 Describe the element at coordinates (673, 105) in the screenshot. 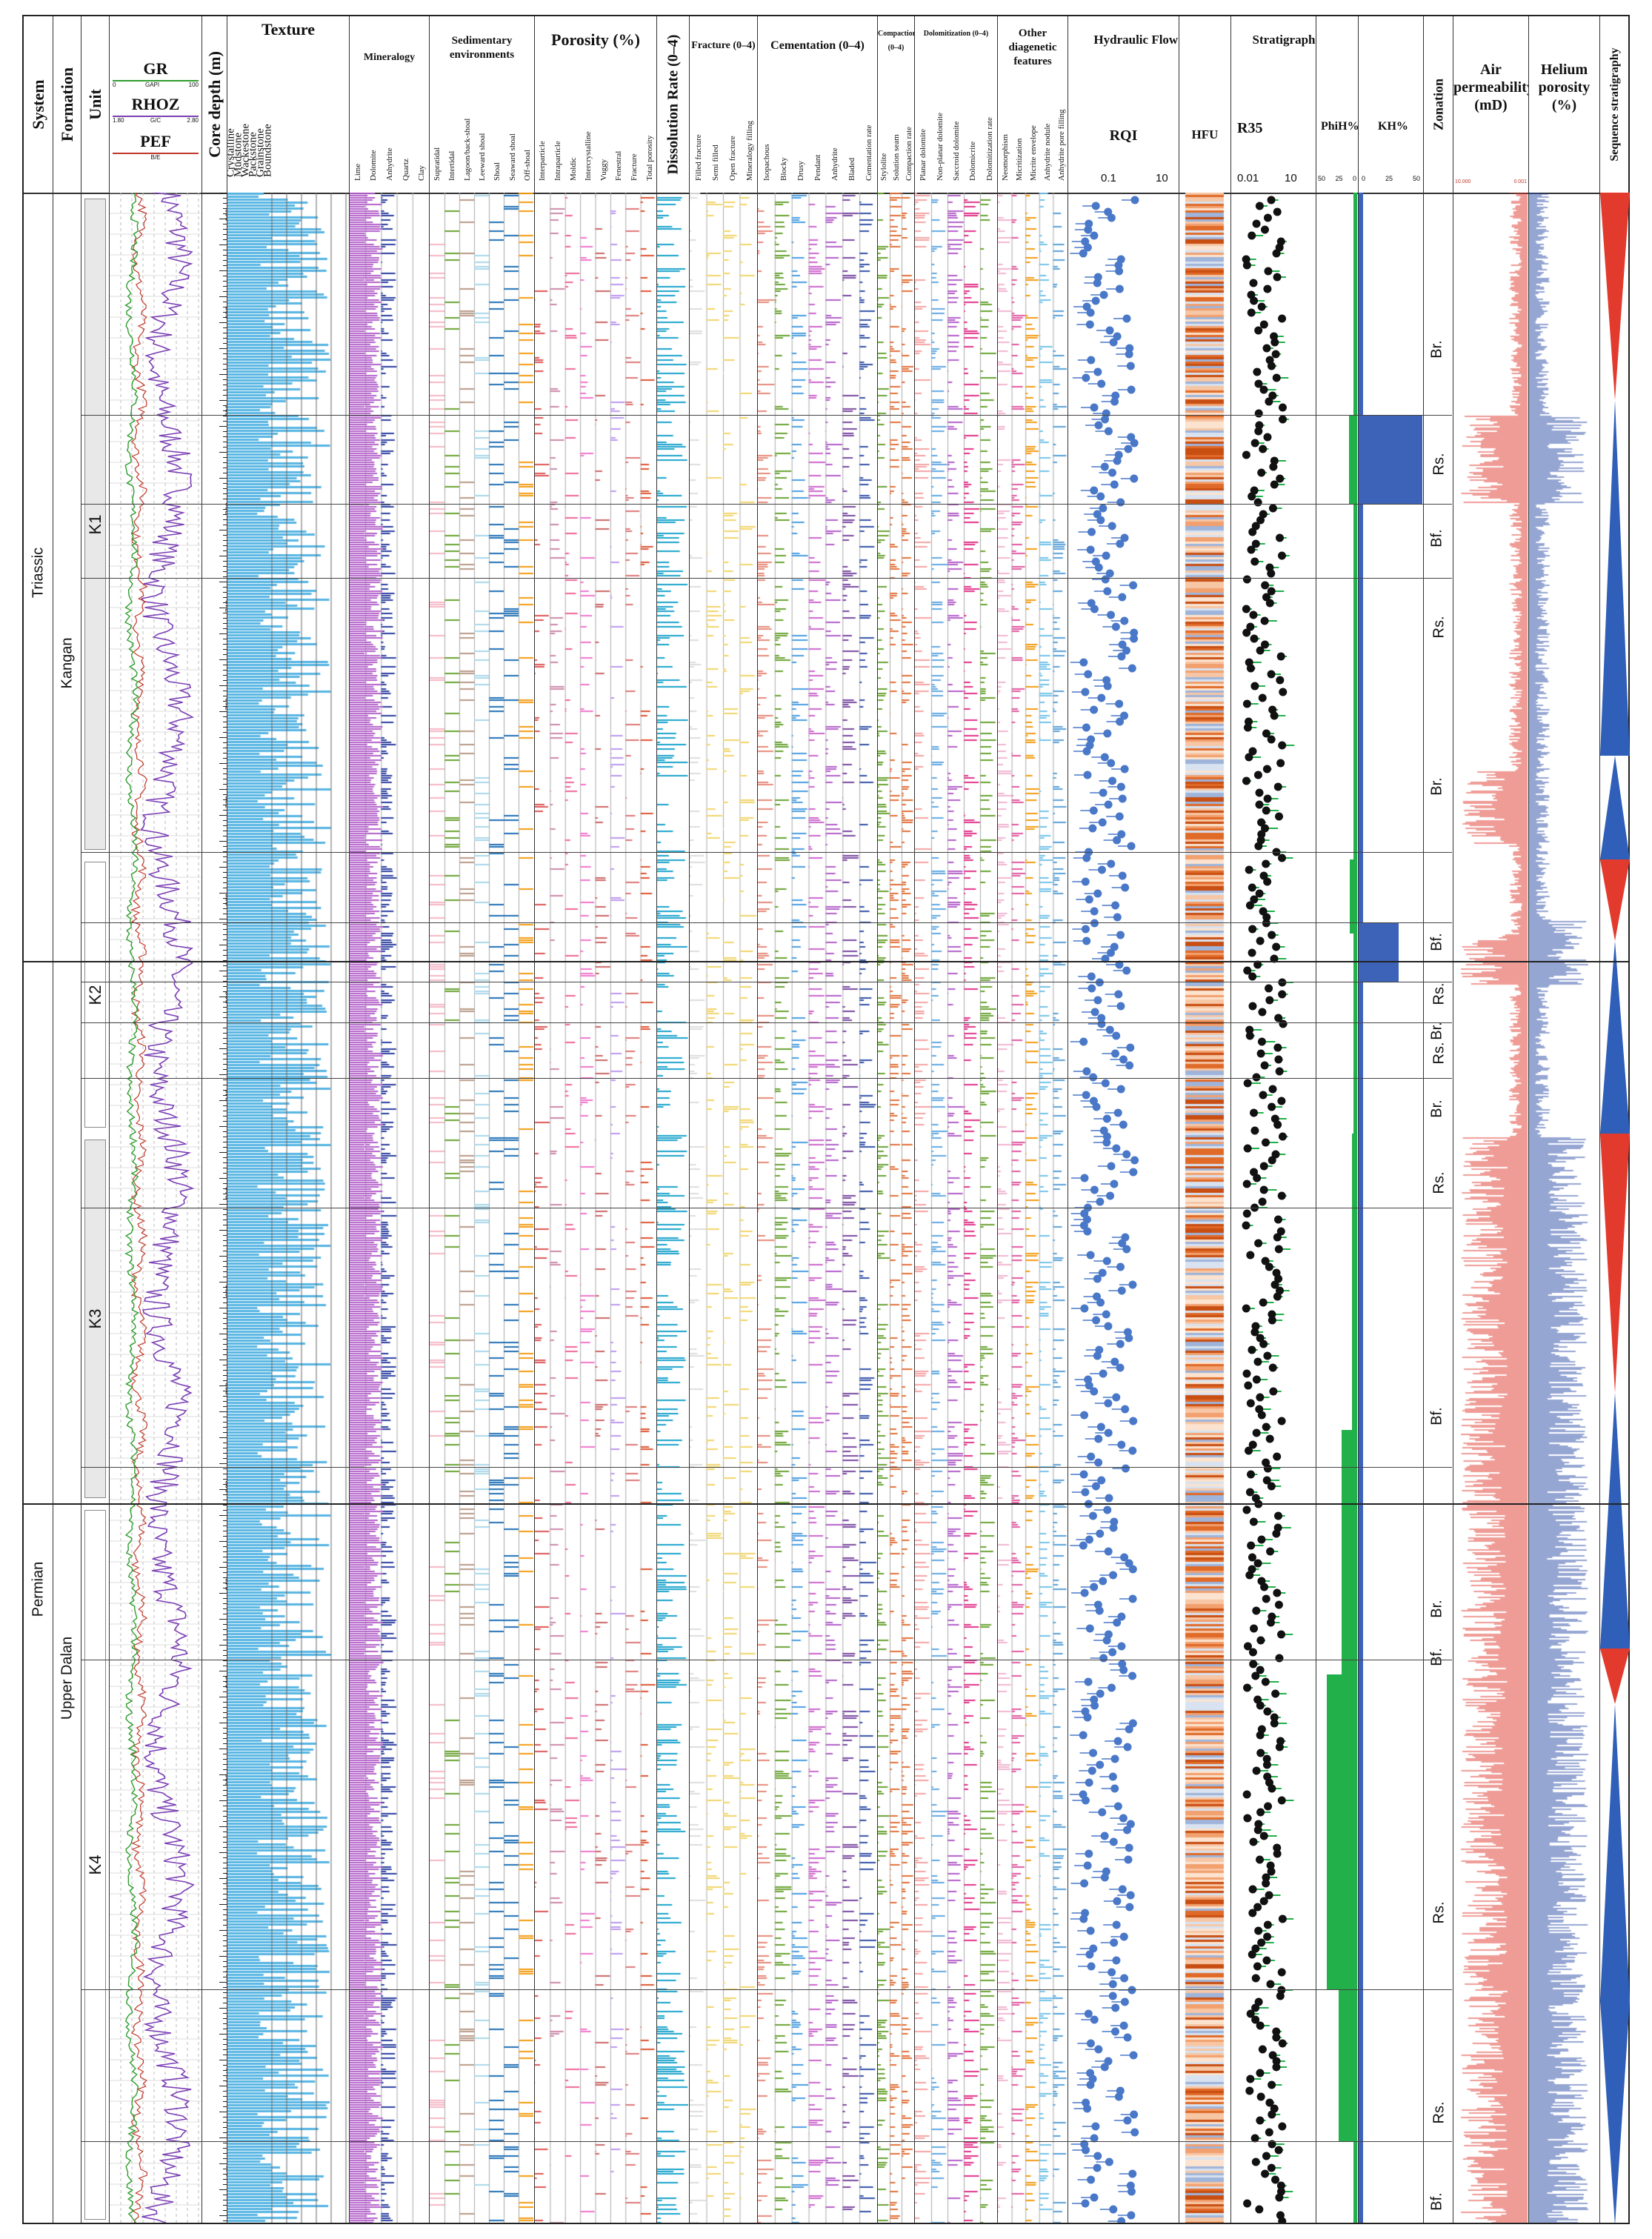

I see `dissolution-header: Dissolution Rate (0–4)` at that location.